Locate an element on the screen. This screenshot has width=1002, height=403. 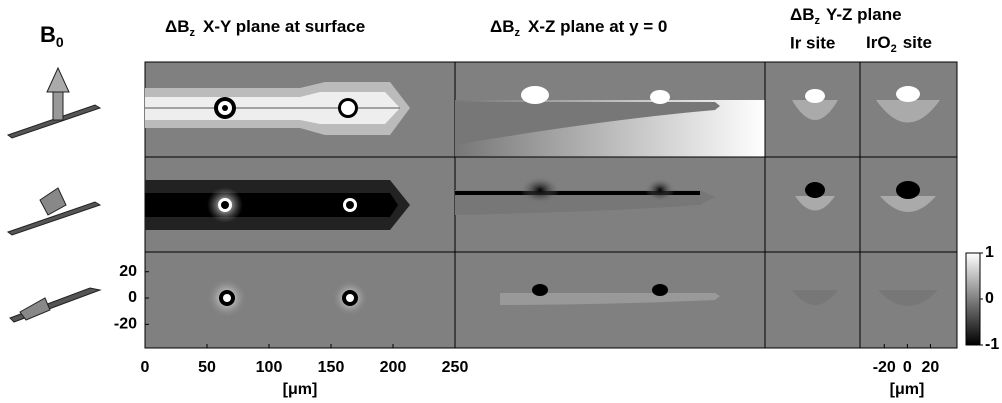
column-label: IrO2 site is located at coordinates (899, 43).